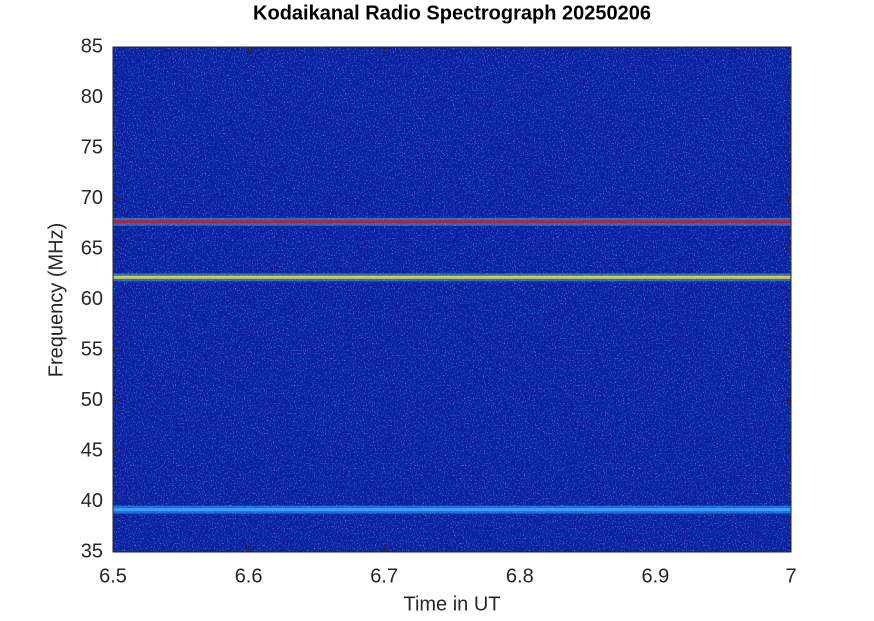  I want to click on chart-title: Kodaikanal Radio Spectrograph 20250206, so click(452, 13).